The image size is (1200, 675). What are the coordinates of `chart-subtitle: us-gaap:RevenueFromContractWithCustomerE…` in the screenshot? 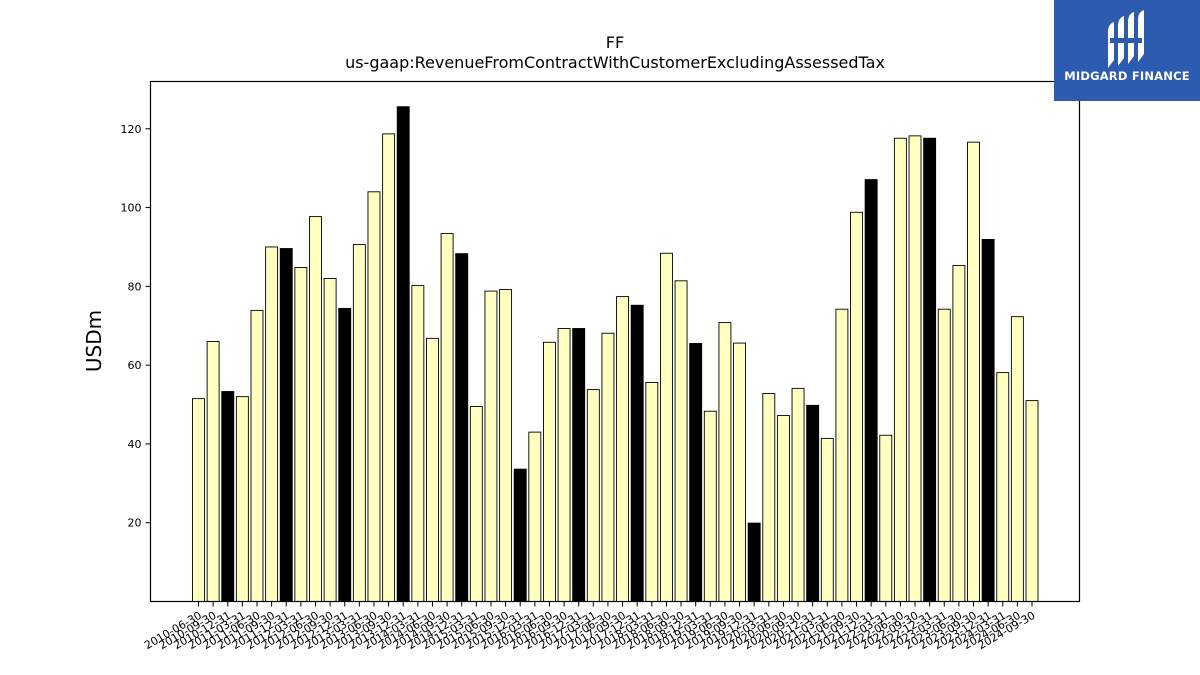 It's located at (615, 62).